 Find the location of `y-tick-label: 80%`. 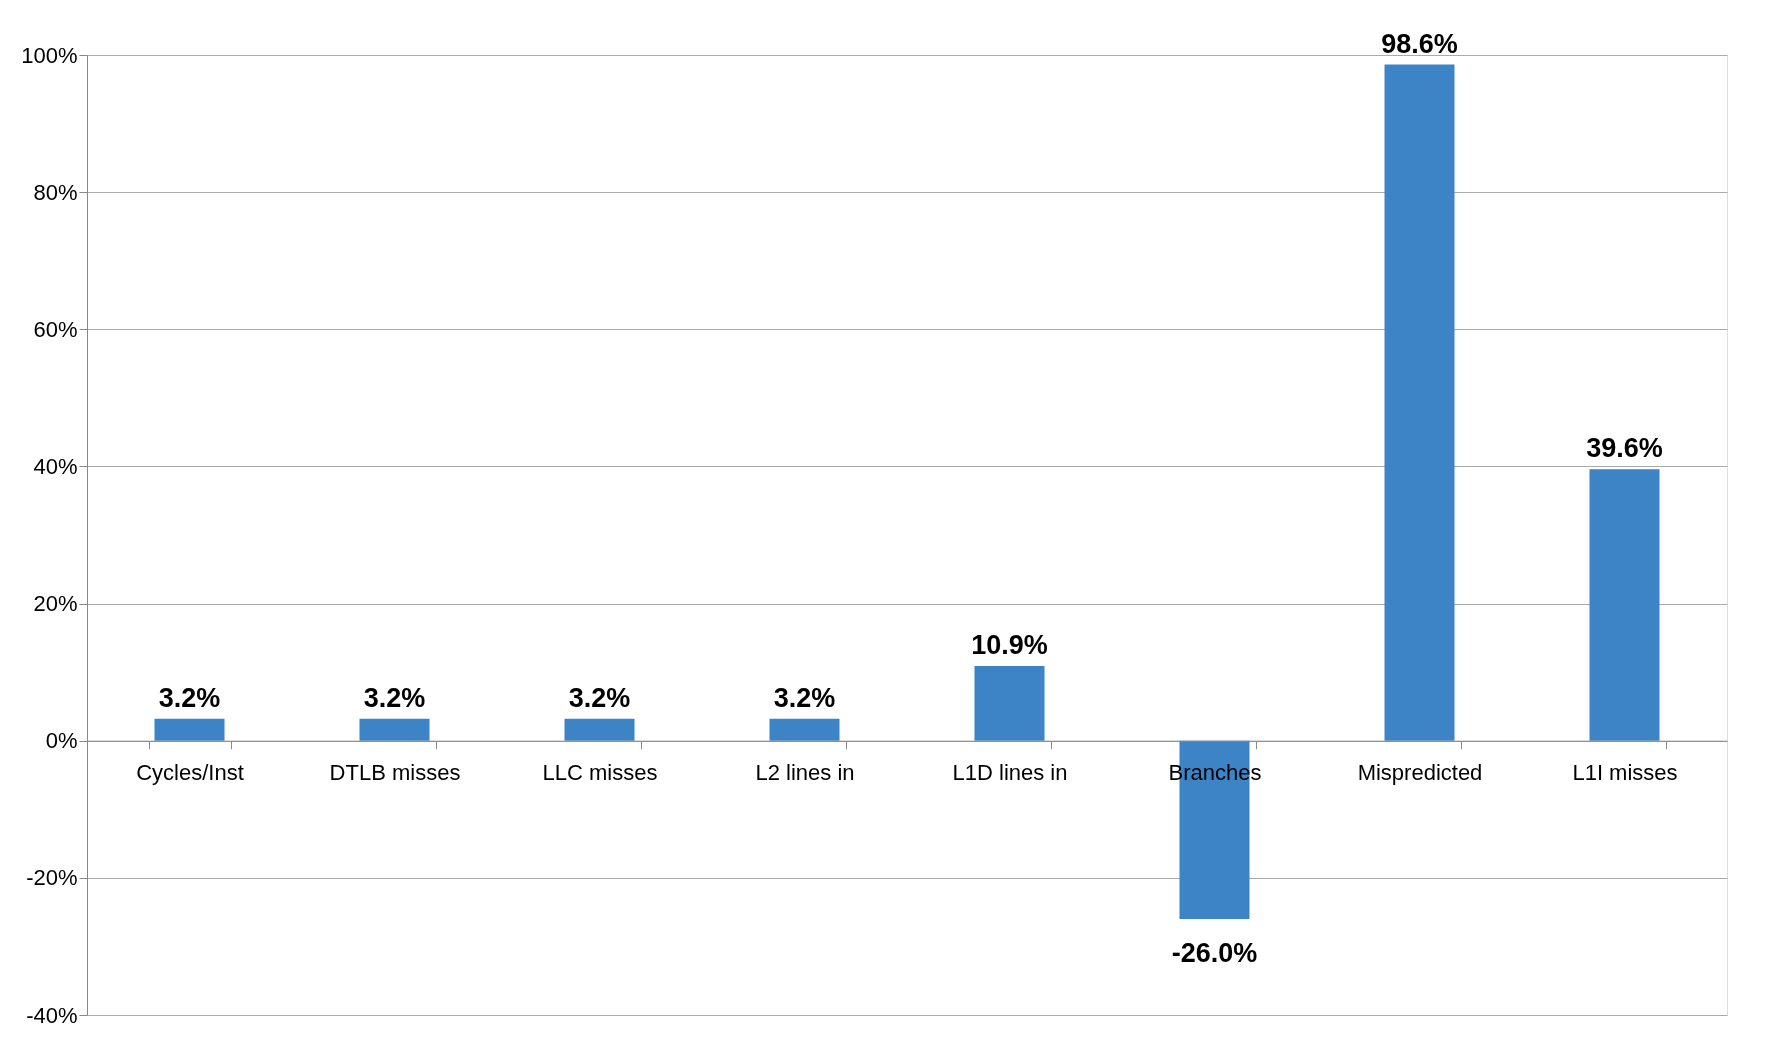

y-tick-label: 80% is located at coordinates (55, 192).